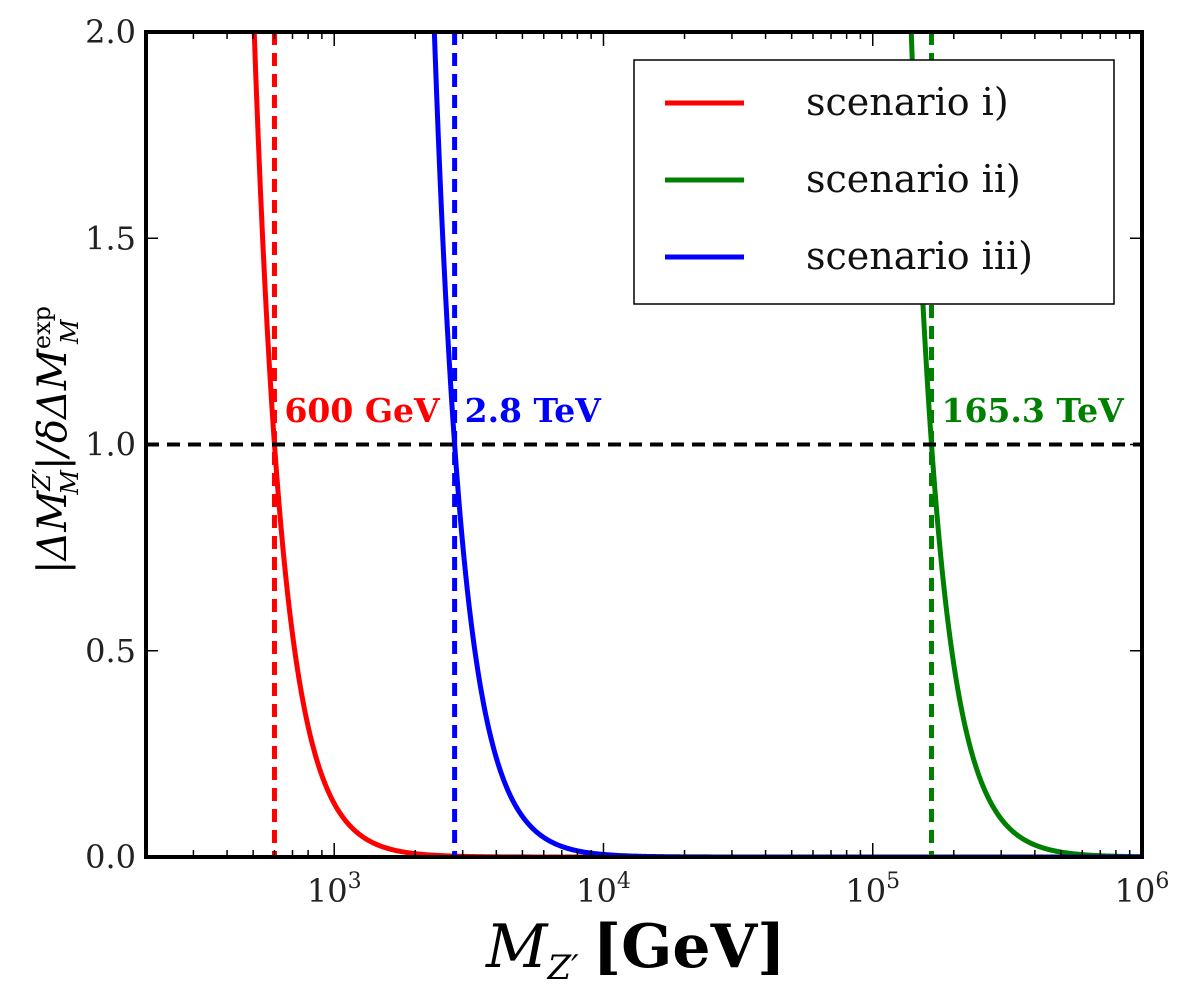 The image size is (1183, 994). I want to click on y-tick-label: 1.5, so click(110, 238).